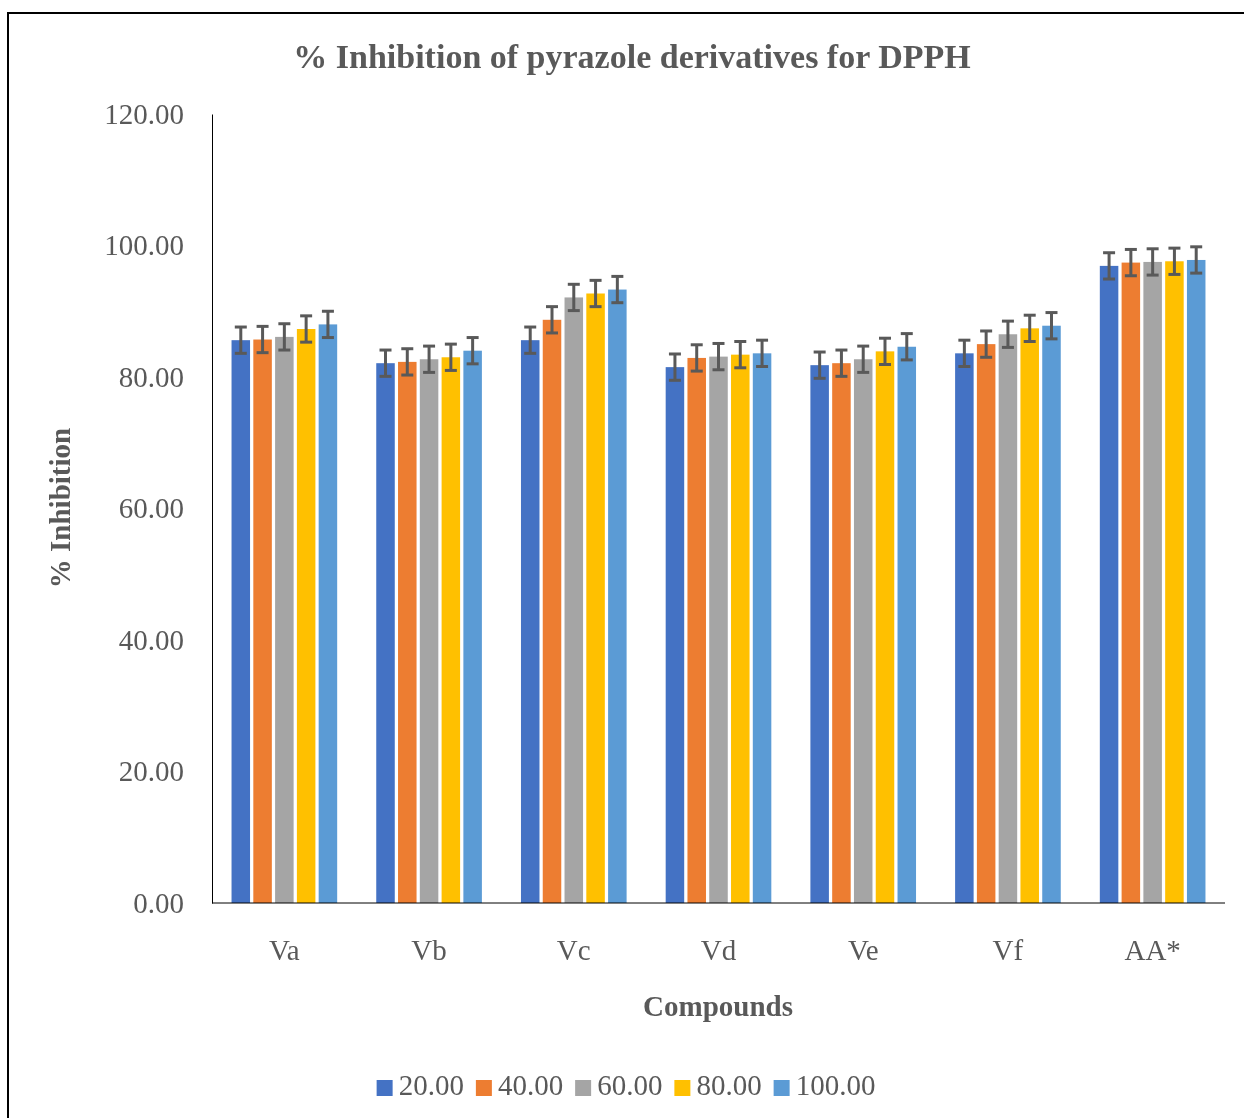 The width and height of the screenshot is (1244, 1118). Describe the element at coordinates (151, 771) in the screenshot. I see `y-tick-label: 20.00` at that location.